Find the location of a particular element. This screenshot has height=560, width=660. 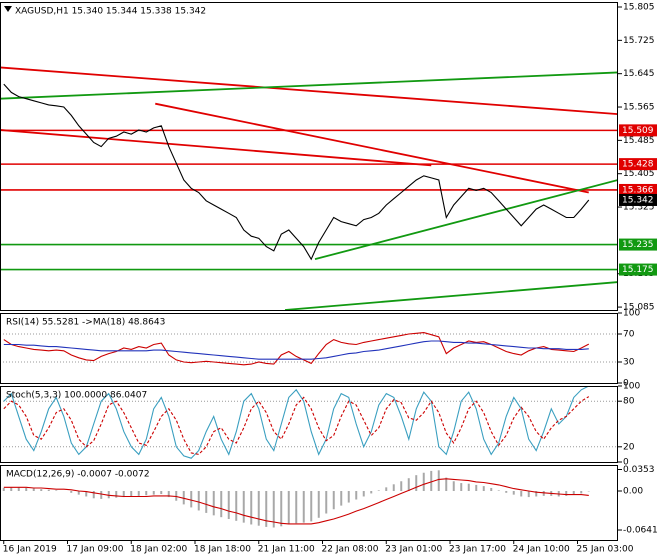

x-tick-label: 23 Jan 17:00 is located at coordinates (477, 550).